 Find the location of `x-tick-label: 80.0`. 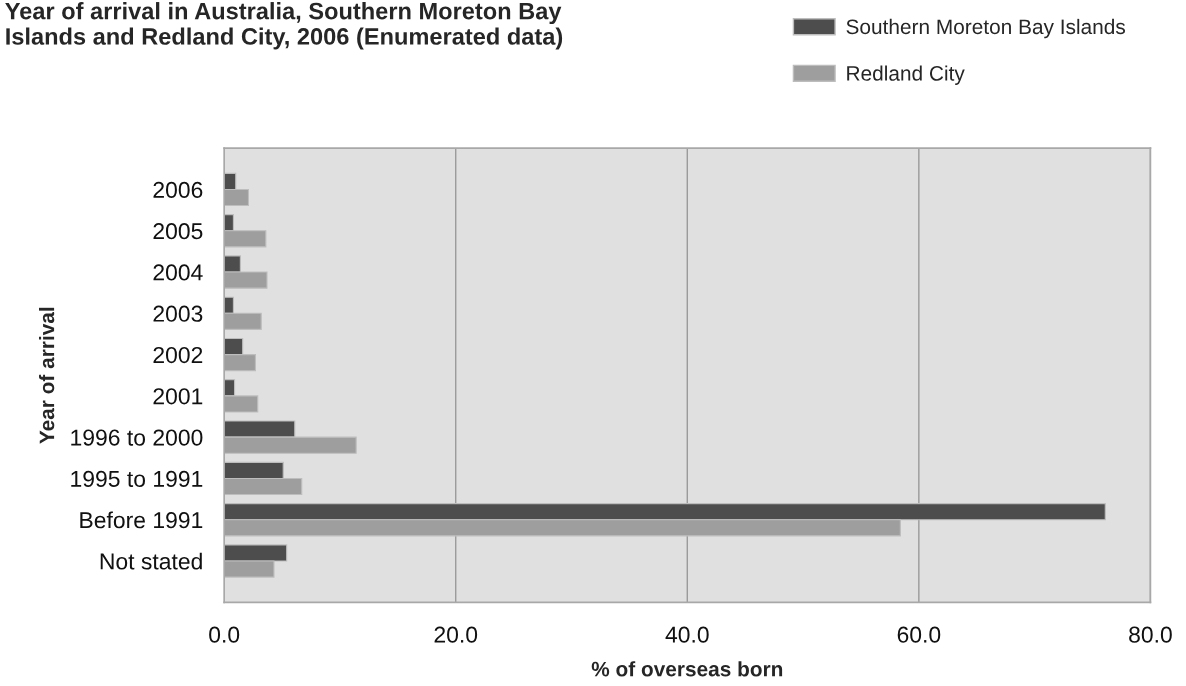

x-tick-label: 80.0 is located at coordinates (1150, 634).